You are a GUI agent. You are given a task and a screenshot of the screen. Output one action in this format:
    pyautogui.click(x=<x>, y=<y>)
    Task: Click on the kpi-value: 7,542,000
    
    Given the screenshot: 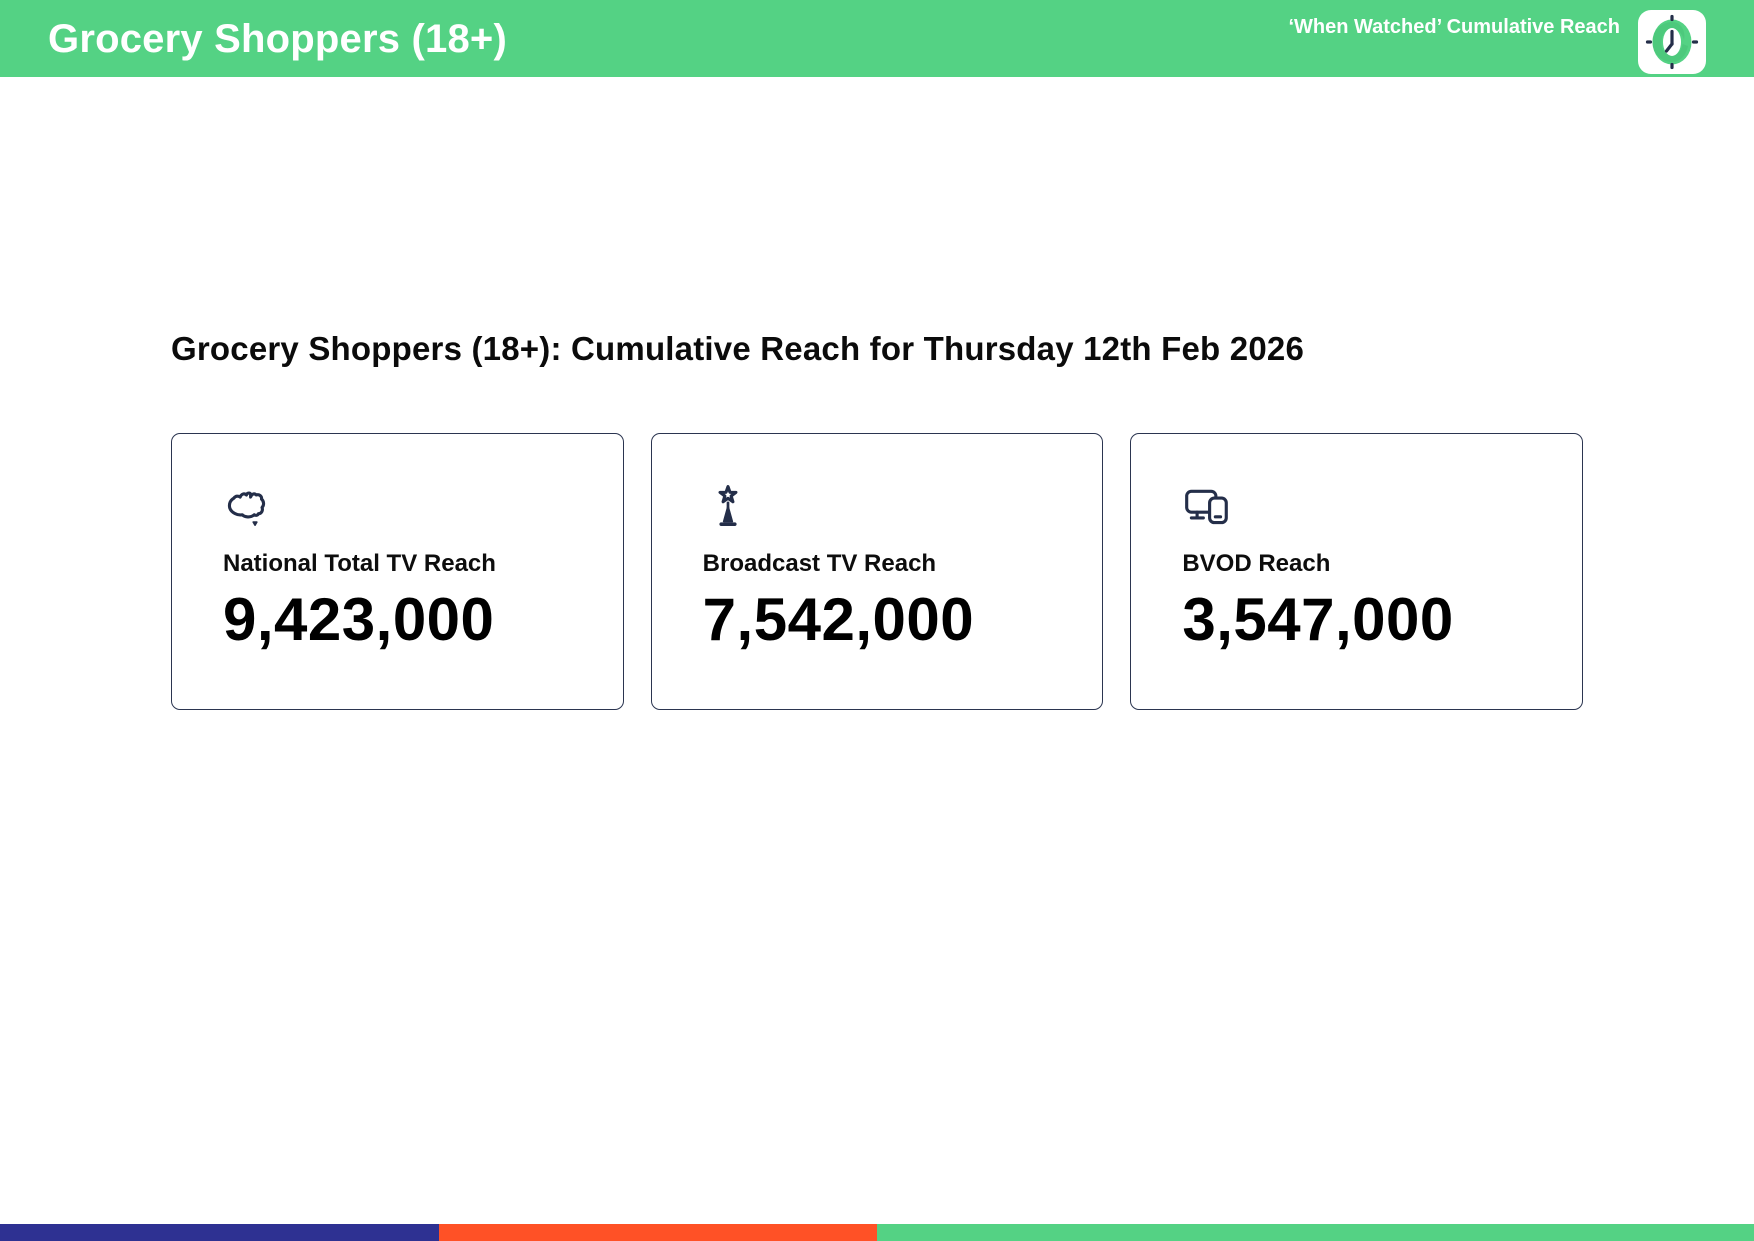 What is the action you would take?
    pyautogui.click(x=838, y=619)
    